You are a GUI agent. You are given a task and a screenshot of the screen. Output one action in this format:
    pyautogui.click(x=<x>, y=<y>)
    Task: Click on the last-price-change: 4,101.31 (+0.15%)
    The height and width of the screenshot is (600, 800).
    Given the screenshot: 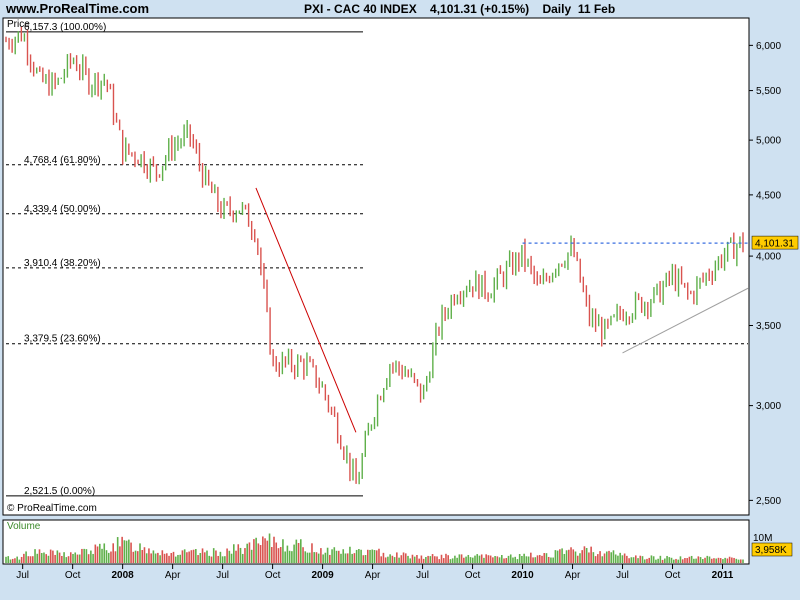 What is the action you would take?
    pyautogui.click(x=480, y=9)
    